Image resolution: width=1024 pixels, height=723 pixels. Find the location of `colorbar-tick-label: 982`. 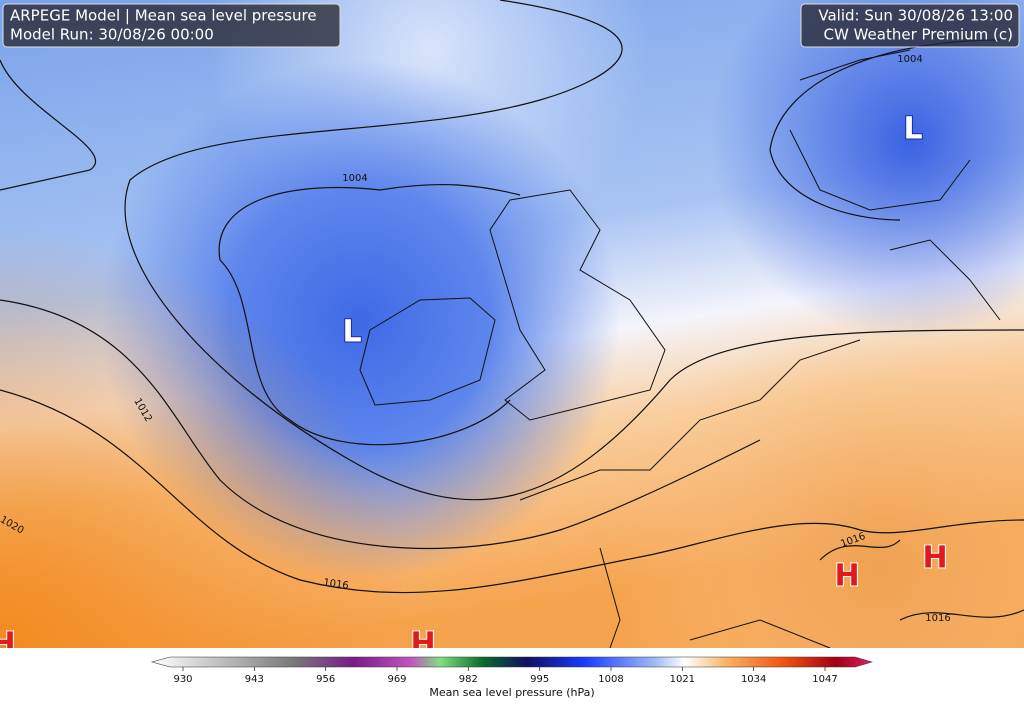

colorbar-tick-label: 982 is located at coordinates (468, 679).